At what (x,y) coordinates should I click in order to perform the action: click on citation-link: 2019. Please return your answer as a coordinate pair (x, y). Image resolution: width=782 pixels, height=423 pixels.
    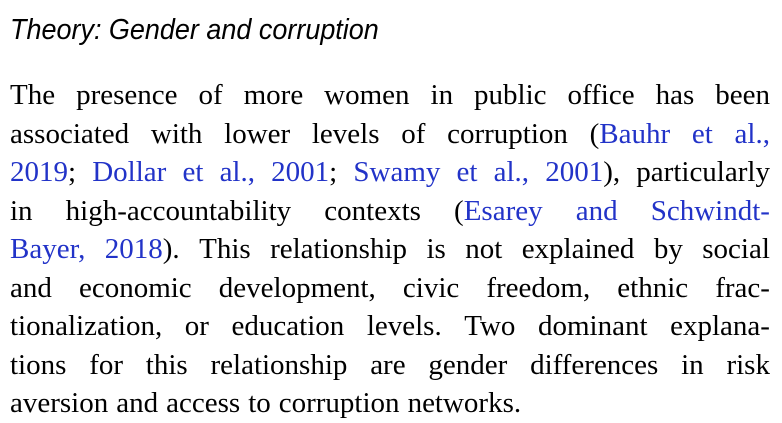
    Looking at the image, I should click on (39, 172).